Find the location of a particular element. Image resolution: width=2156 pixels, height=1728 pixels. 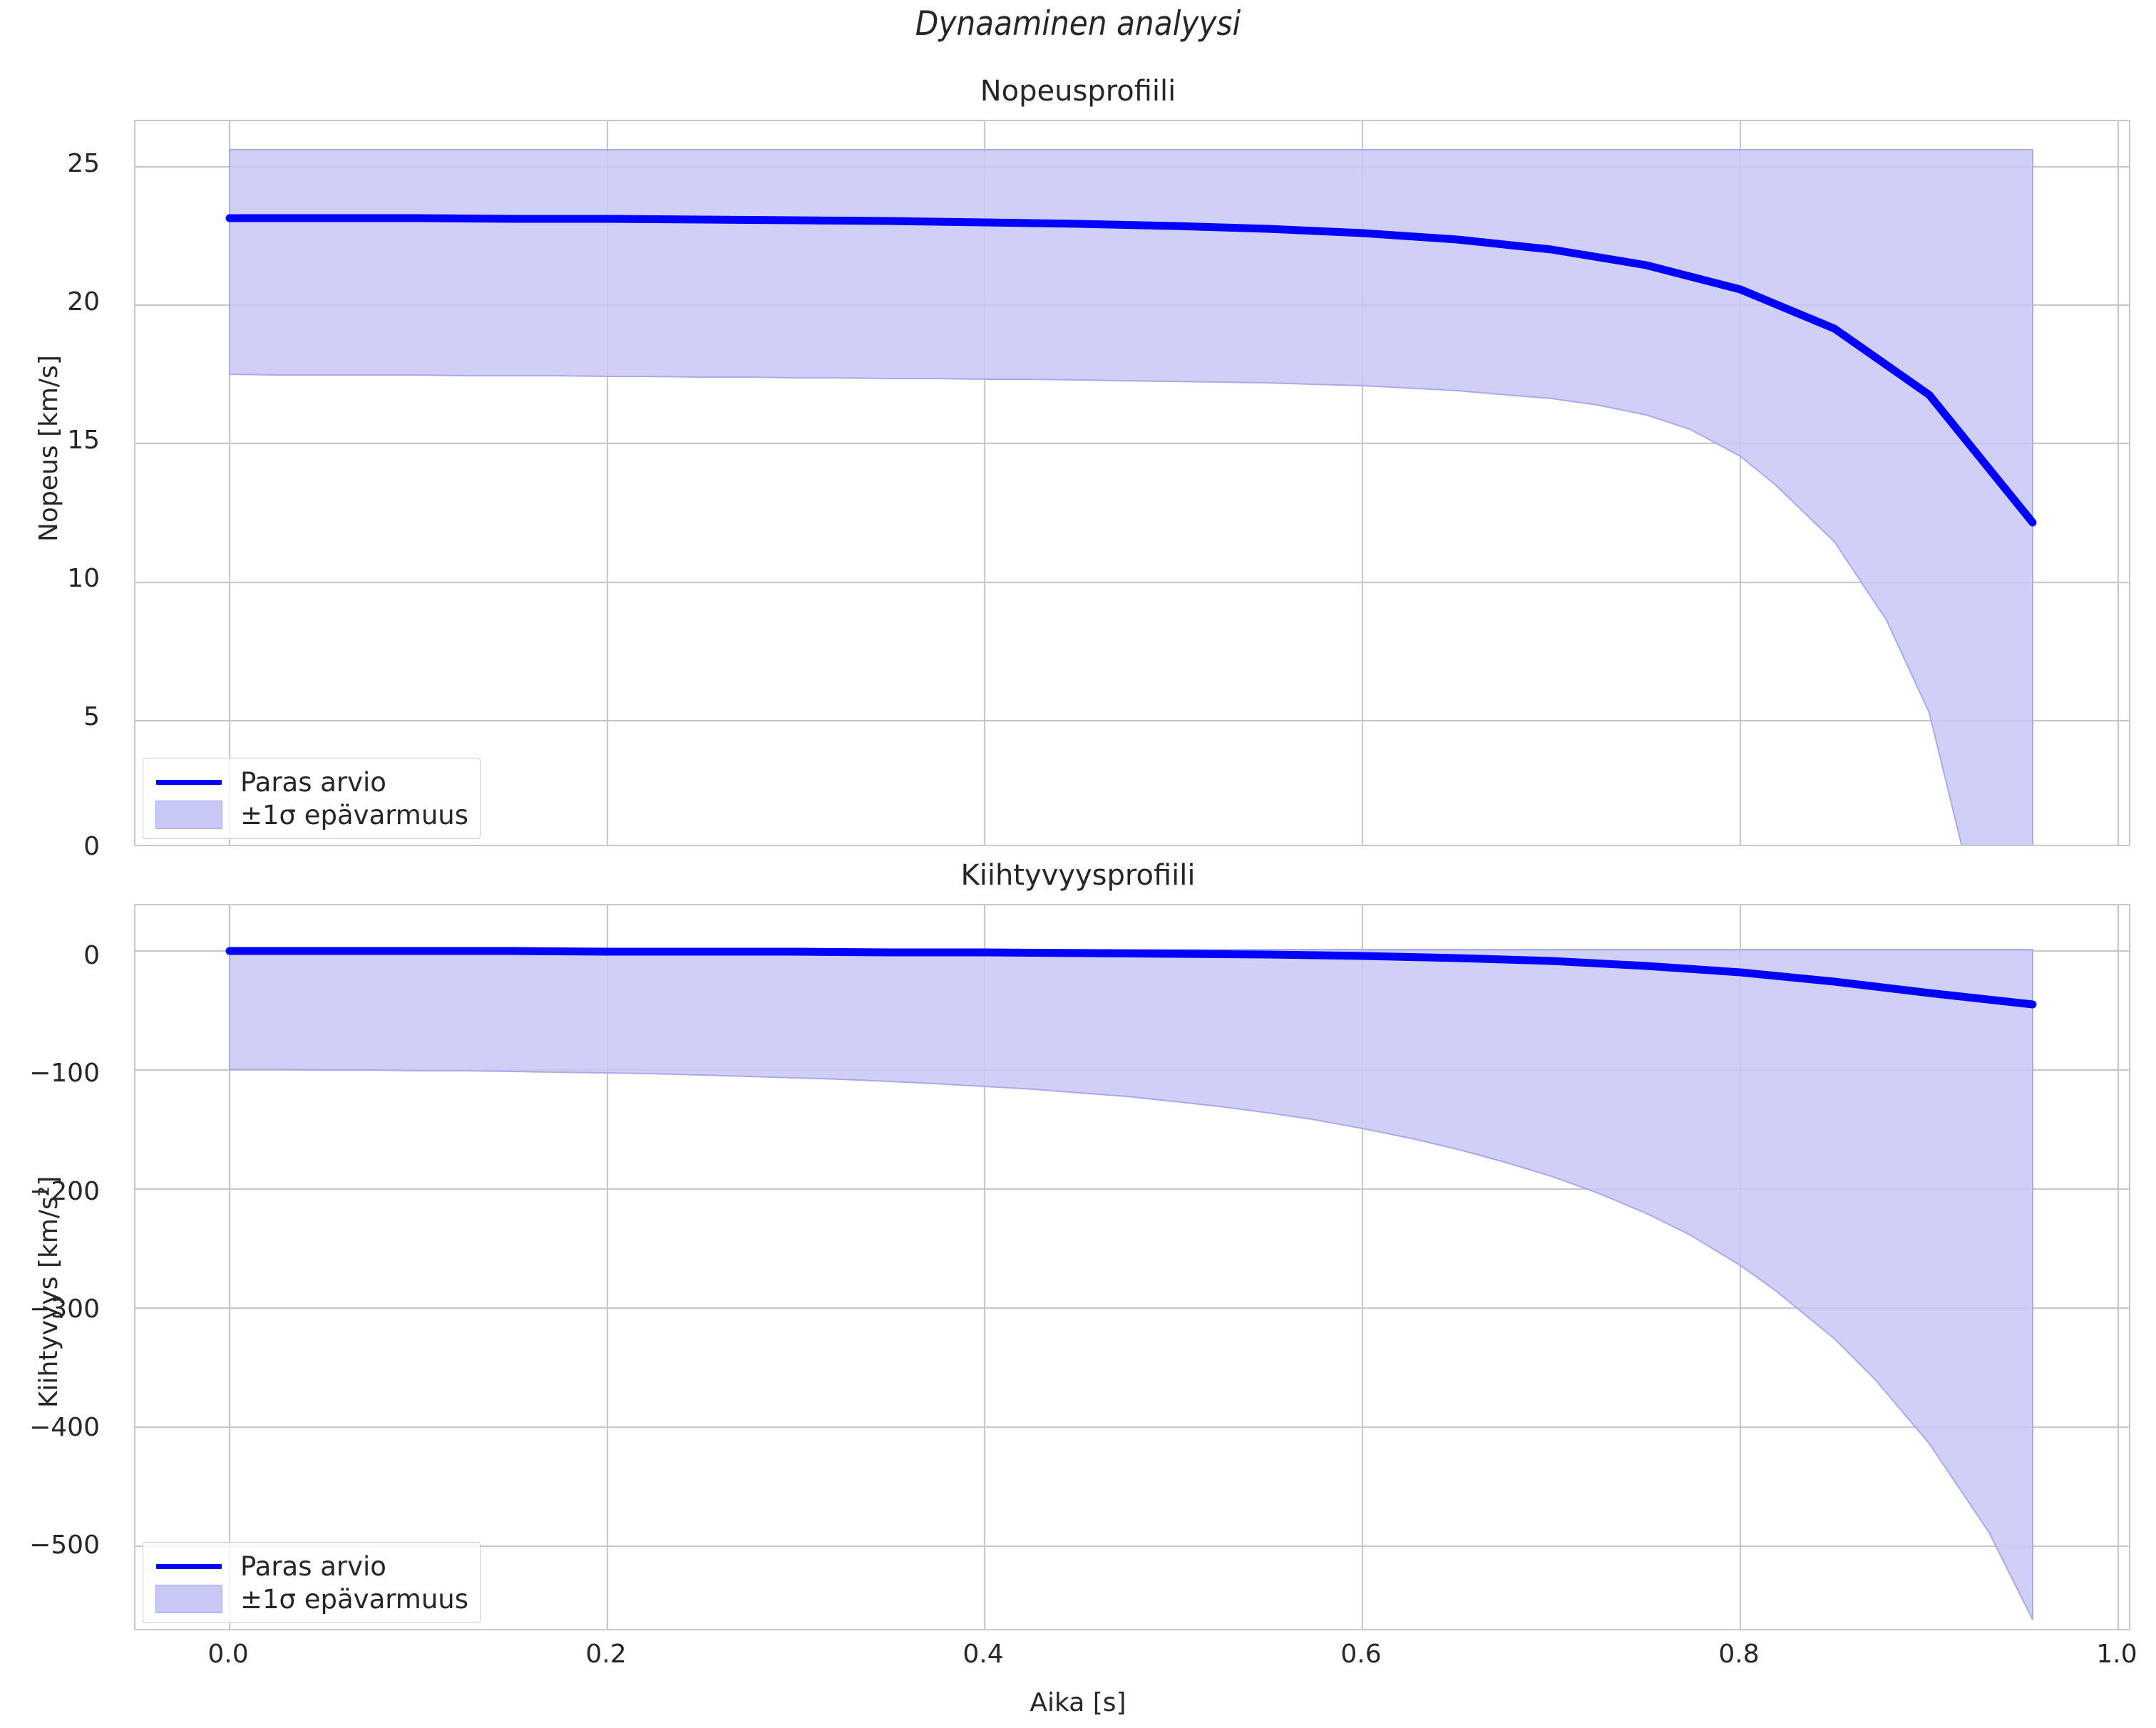

subplot1-legend: Paras arvio ±1σ epävarmuus is located at coordinates (312, 798).